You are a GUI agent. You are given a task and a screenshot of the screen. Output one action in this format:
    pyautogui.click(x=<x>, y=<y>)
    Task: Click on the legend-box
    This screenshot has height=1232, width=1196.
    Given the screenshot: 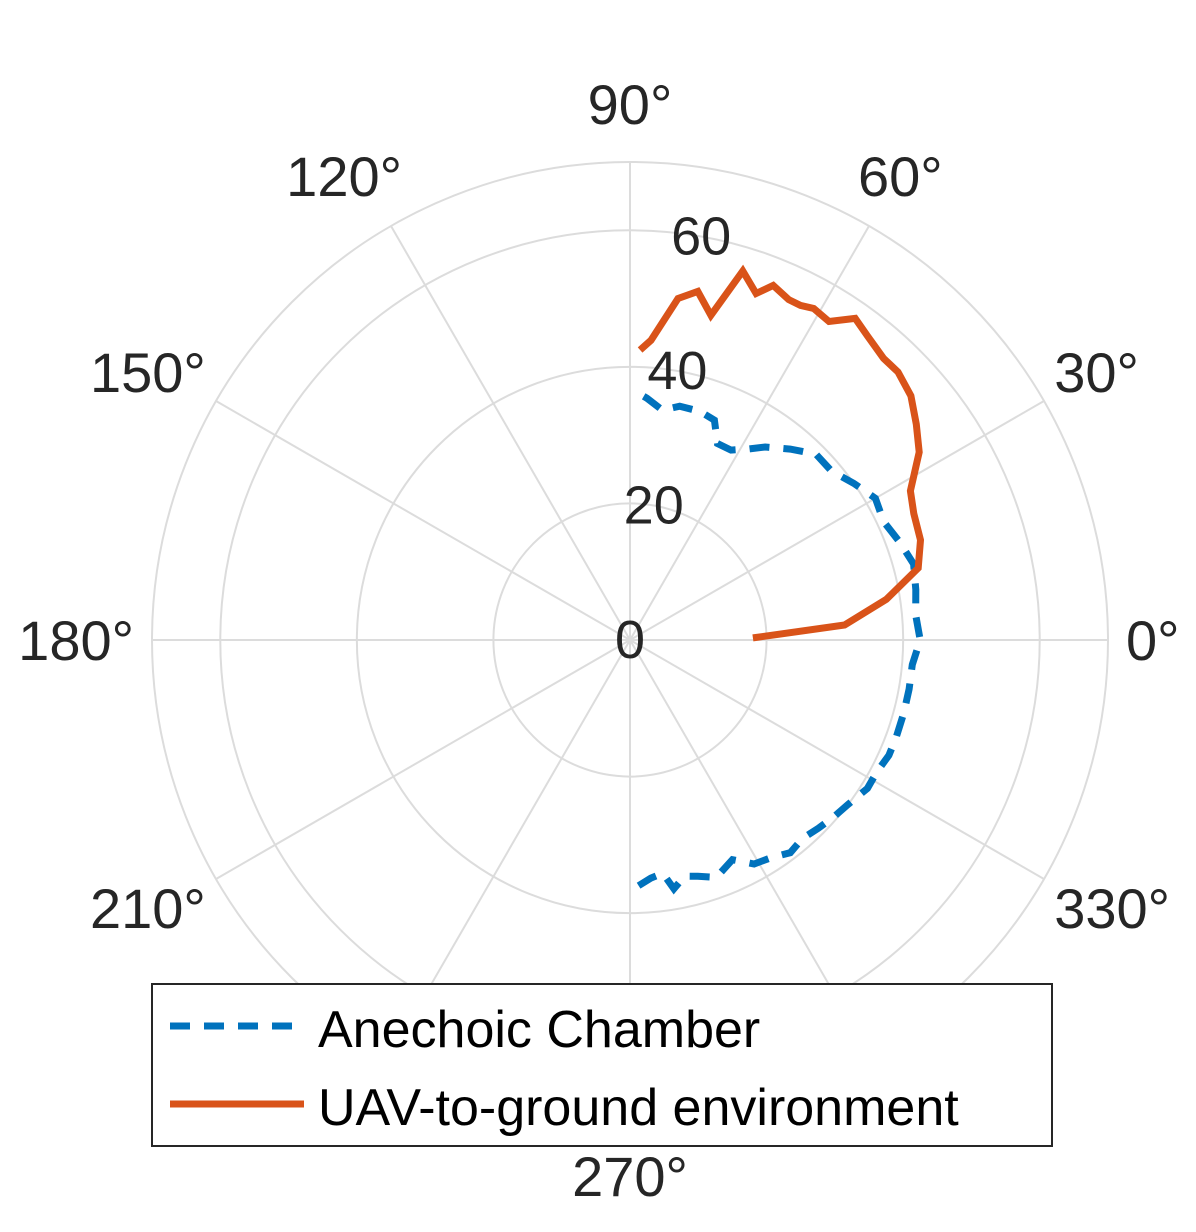 What is the action you would take?
    pyautogui.click(x=602, y=1065)
    